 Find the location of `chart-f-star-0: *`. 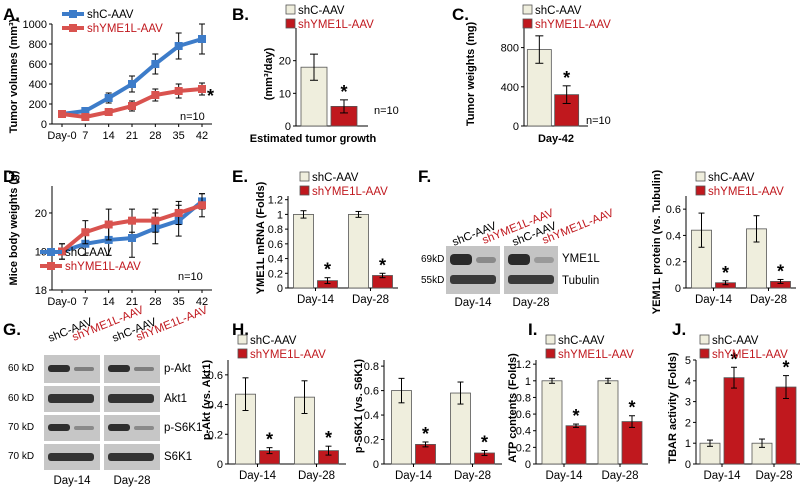

chart-f-star-0: * is located at coordinates (725, 273).